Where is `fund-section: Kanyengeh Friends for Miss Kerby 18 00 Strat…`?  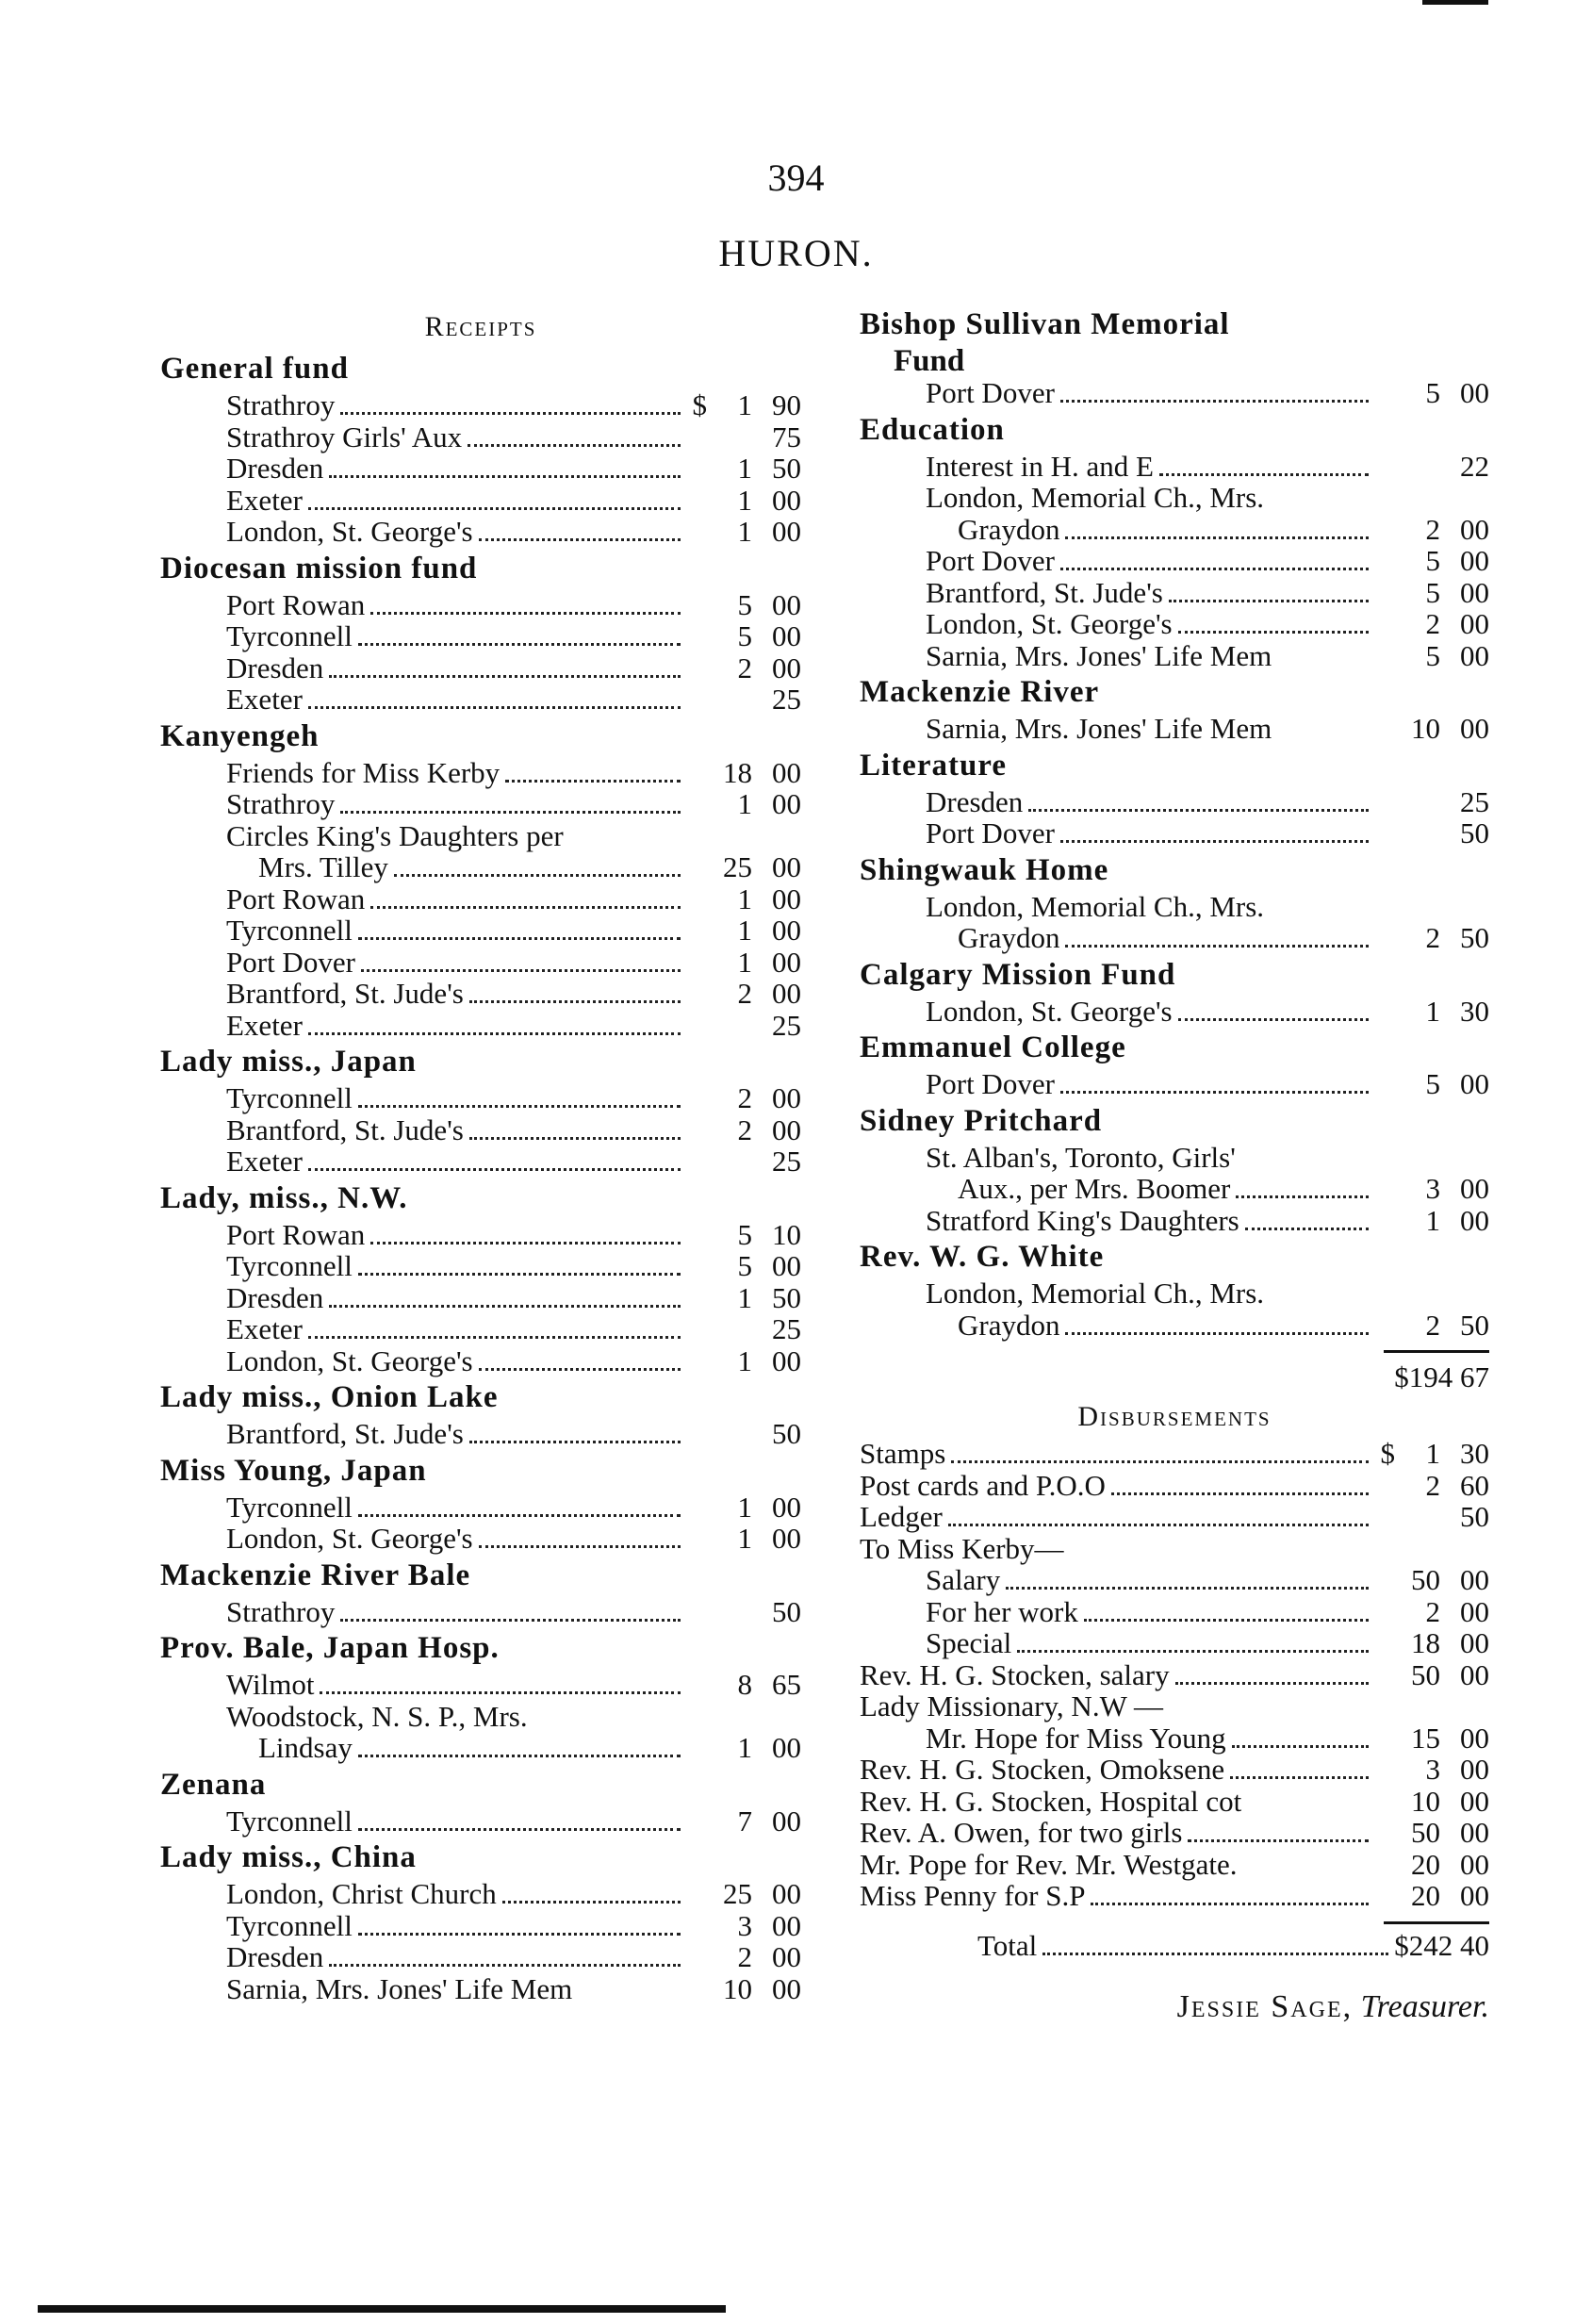 fund-section: Kanyengeh Friends for Miss Kerby 18 00 Strat… is located at coordinates (480, 879).